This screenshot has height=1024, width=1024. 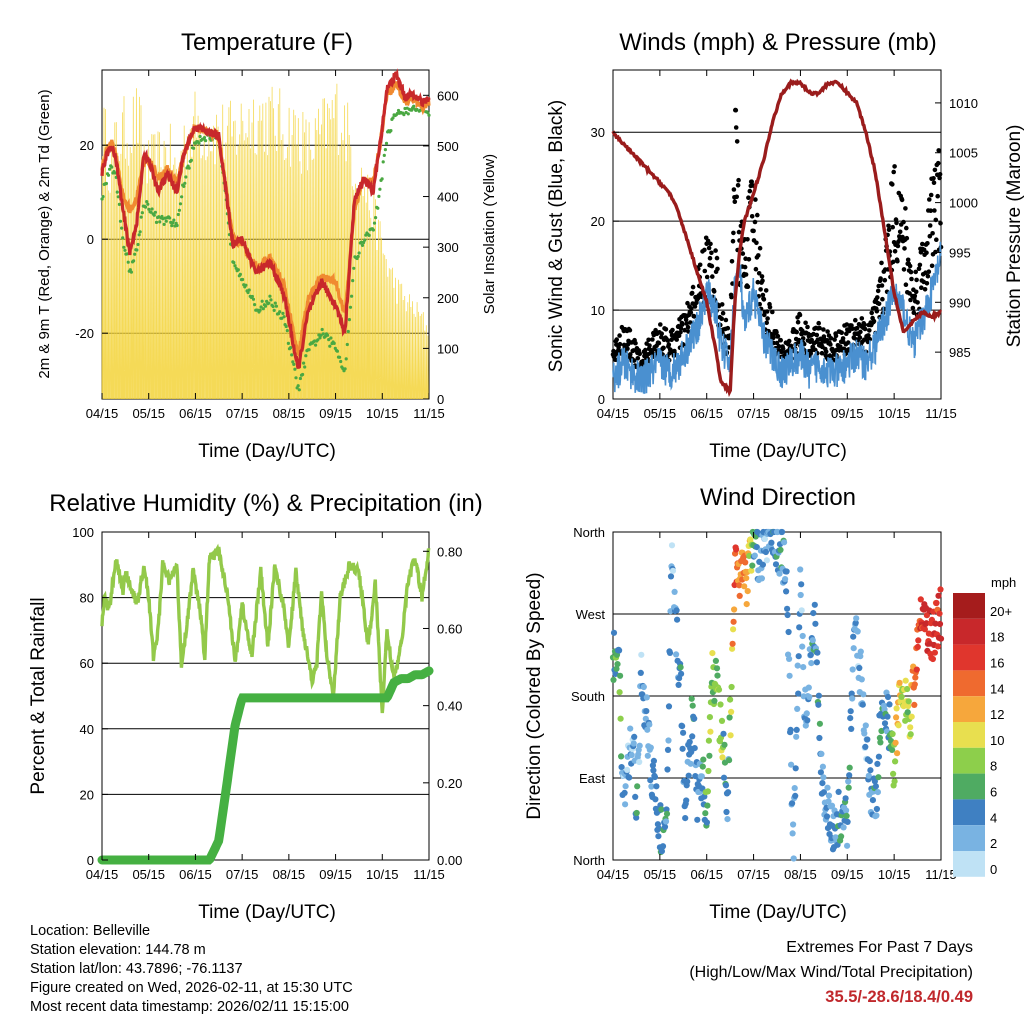 I want to click on legend-label: 18, so click(x=997, y=637).